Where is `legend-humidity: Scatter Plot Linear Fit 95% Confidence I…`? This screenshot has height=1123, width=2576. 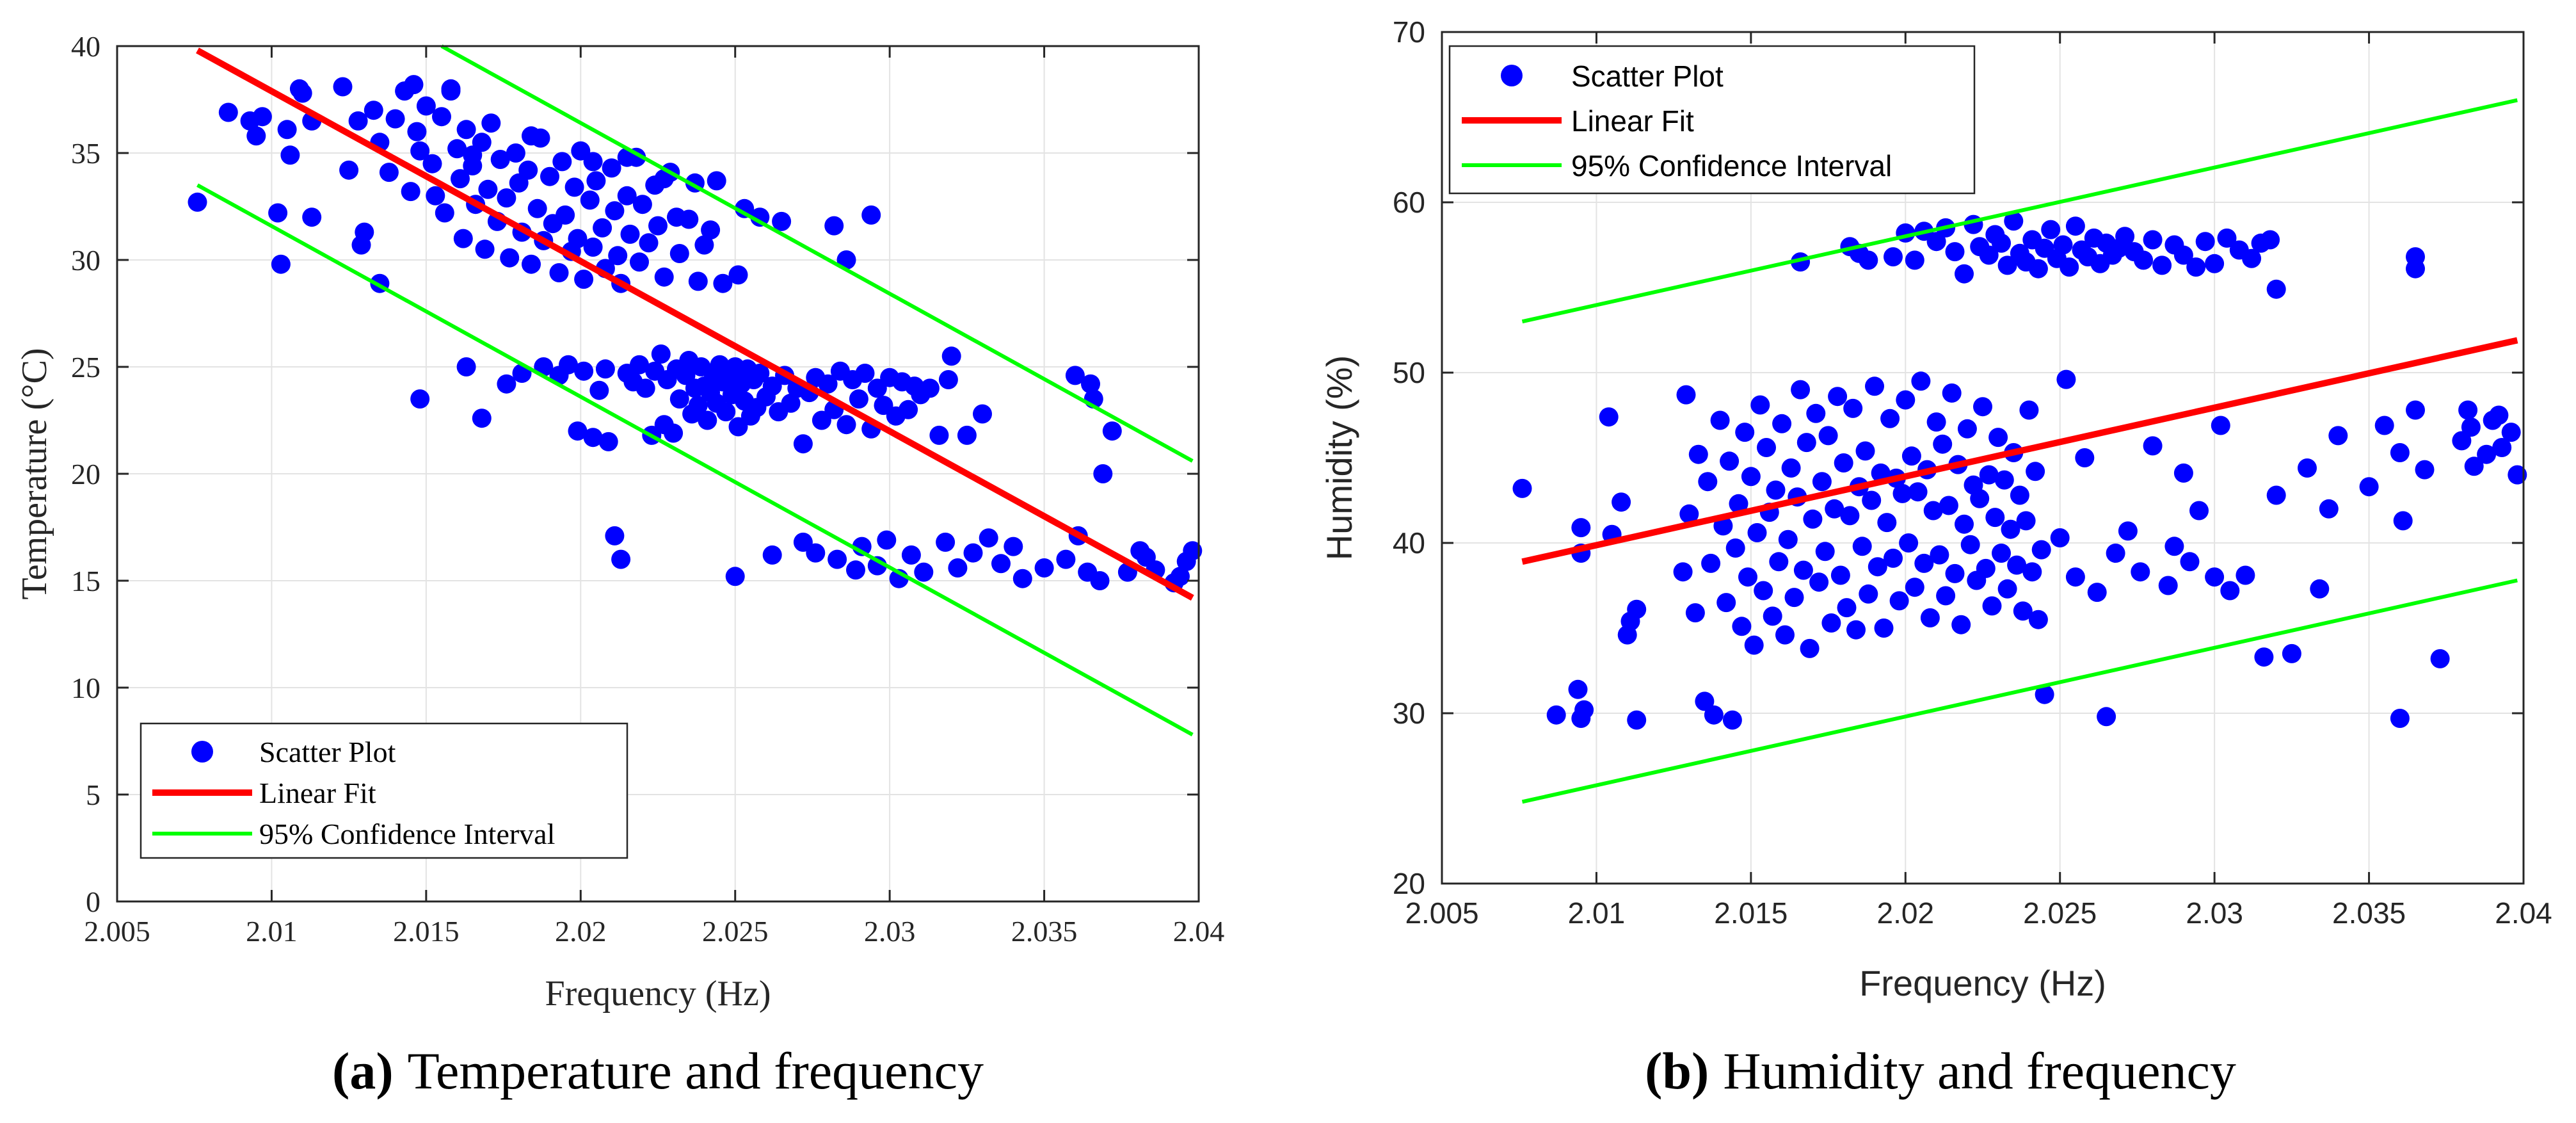 legend-humidity: Scatter Plot Linear Fit 95% Confidence I… is located at coordinates (1712, 120).